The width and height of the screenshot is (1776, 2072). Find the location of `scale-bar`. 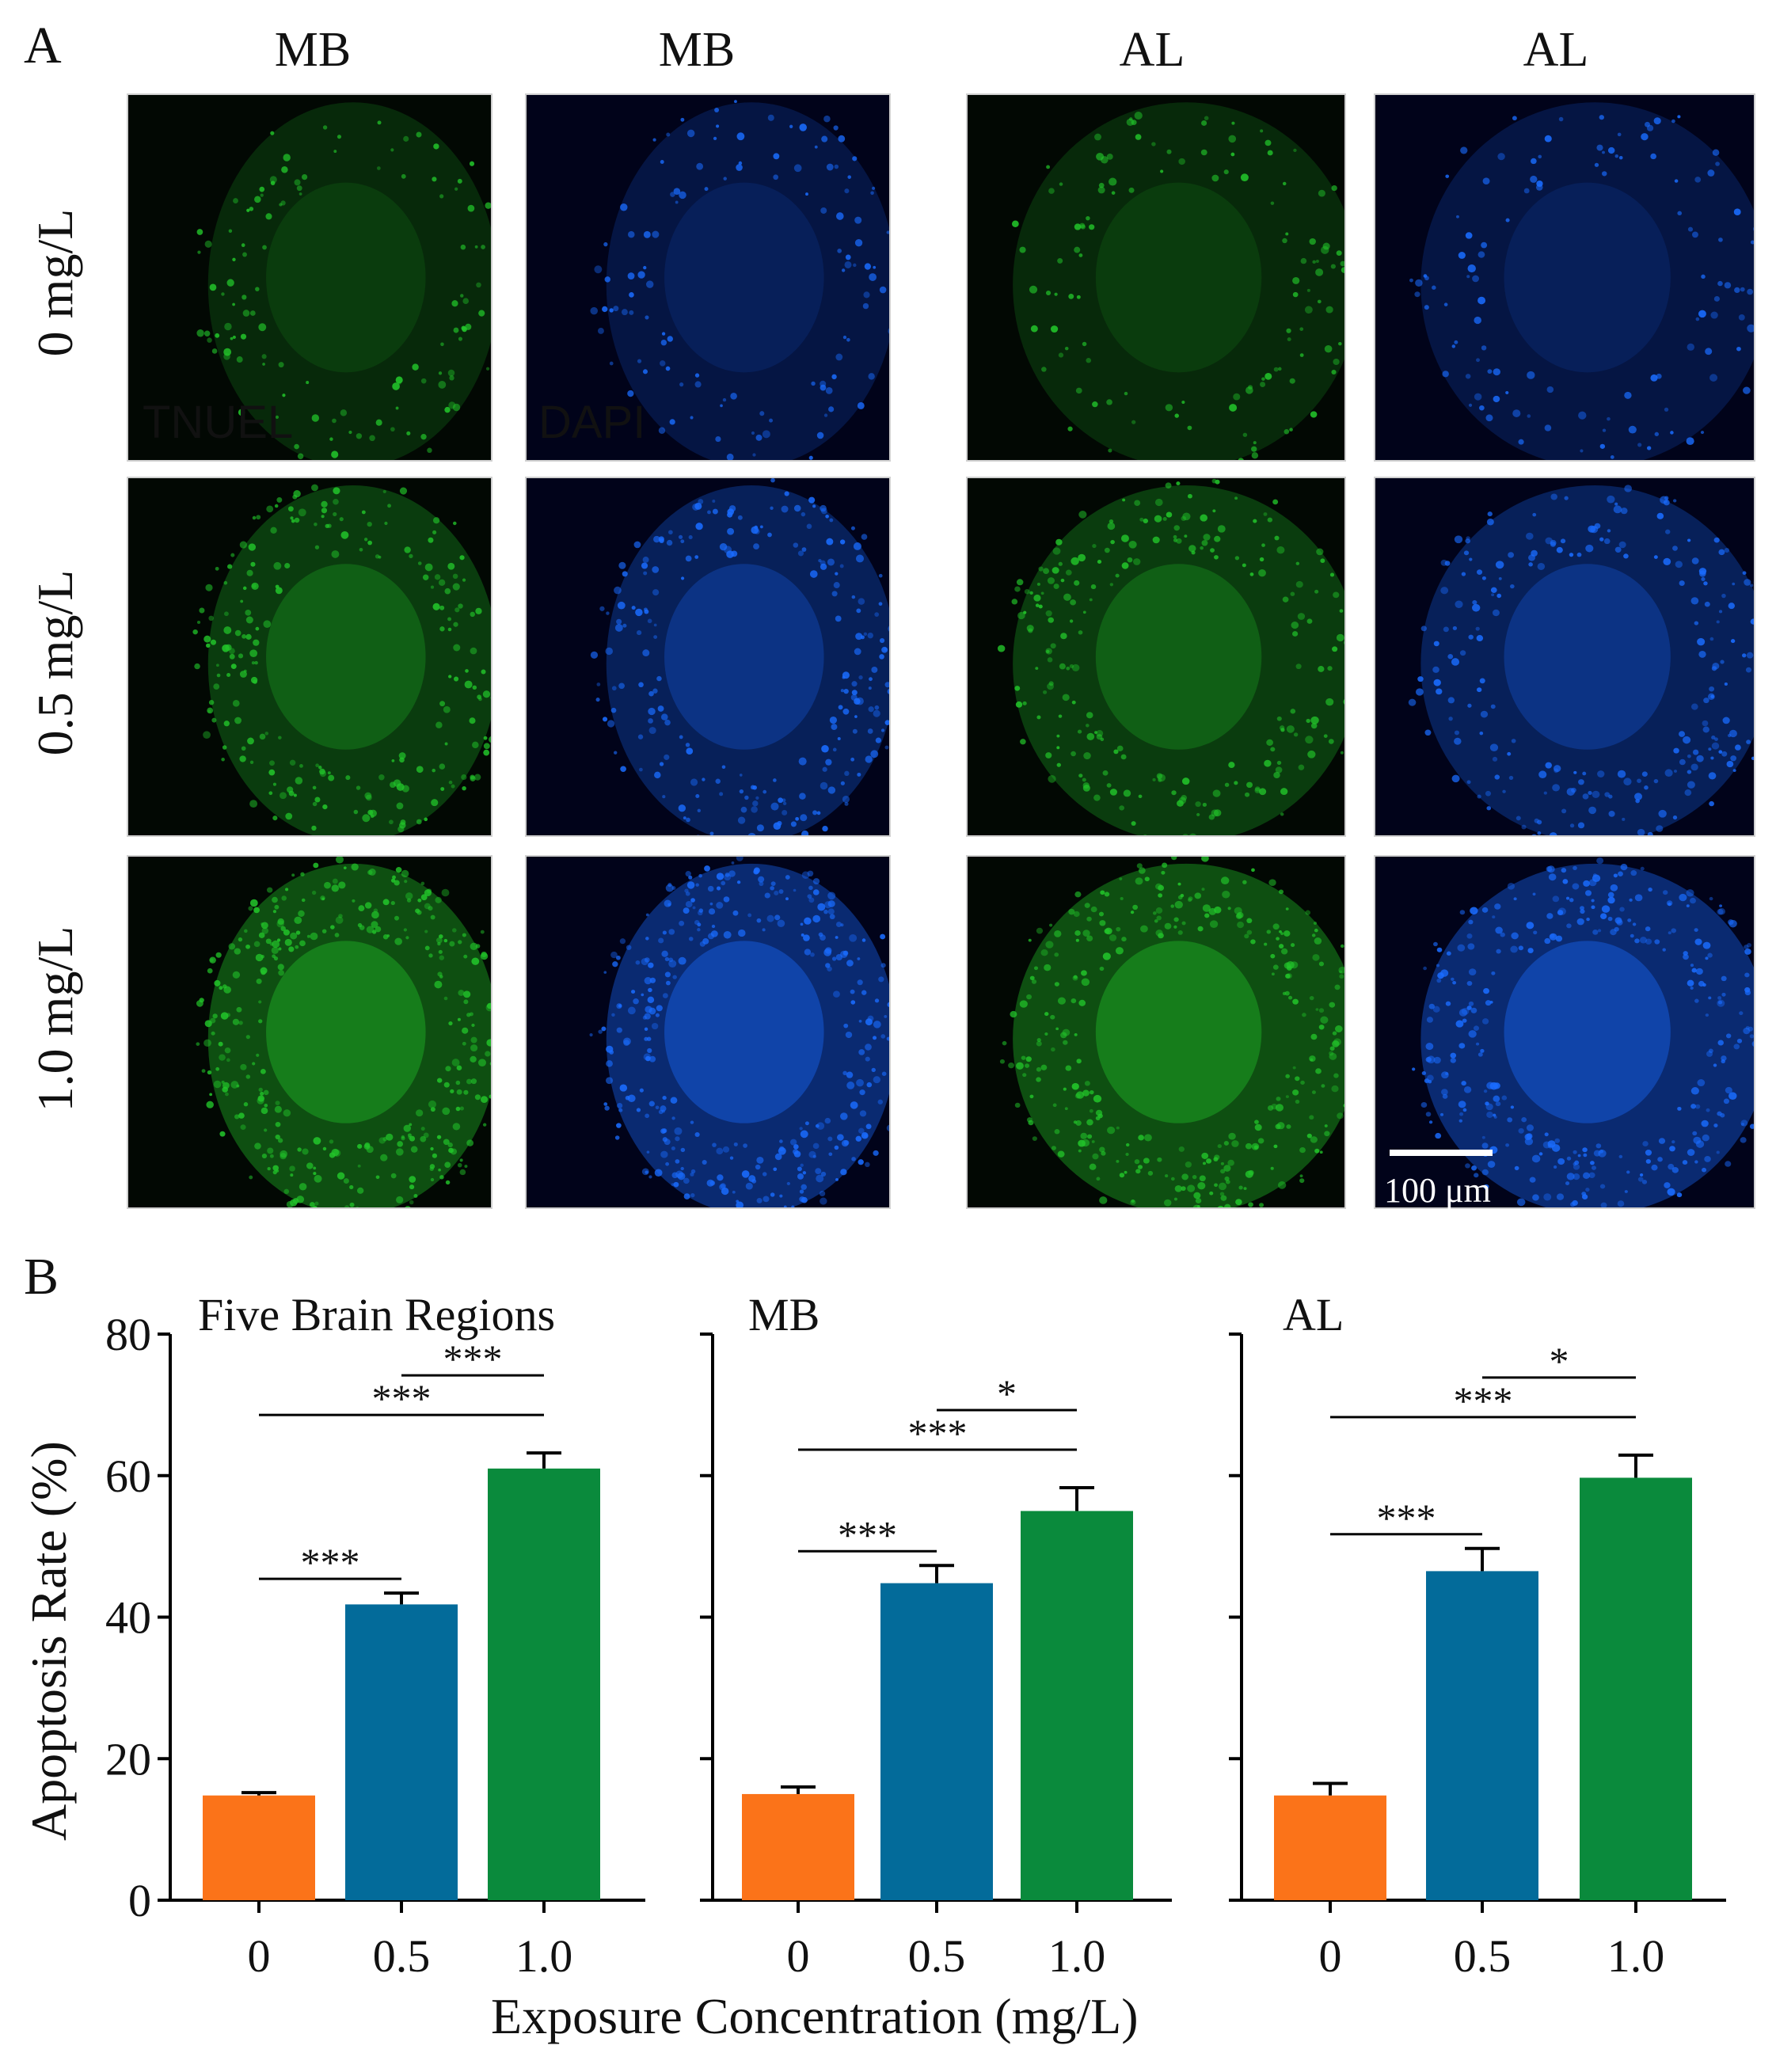

scale-bar is located at coordinates (1441, 1153).